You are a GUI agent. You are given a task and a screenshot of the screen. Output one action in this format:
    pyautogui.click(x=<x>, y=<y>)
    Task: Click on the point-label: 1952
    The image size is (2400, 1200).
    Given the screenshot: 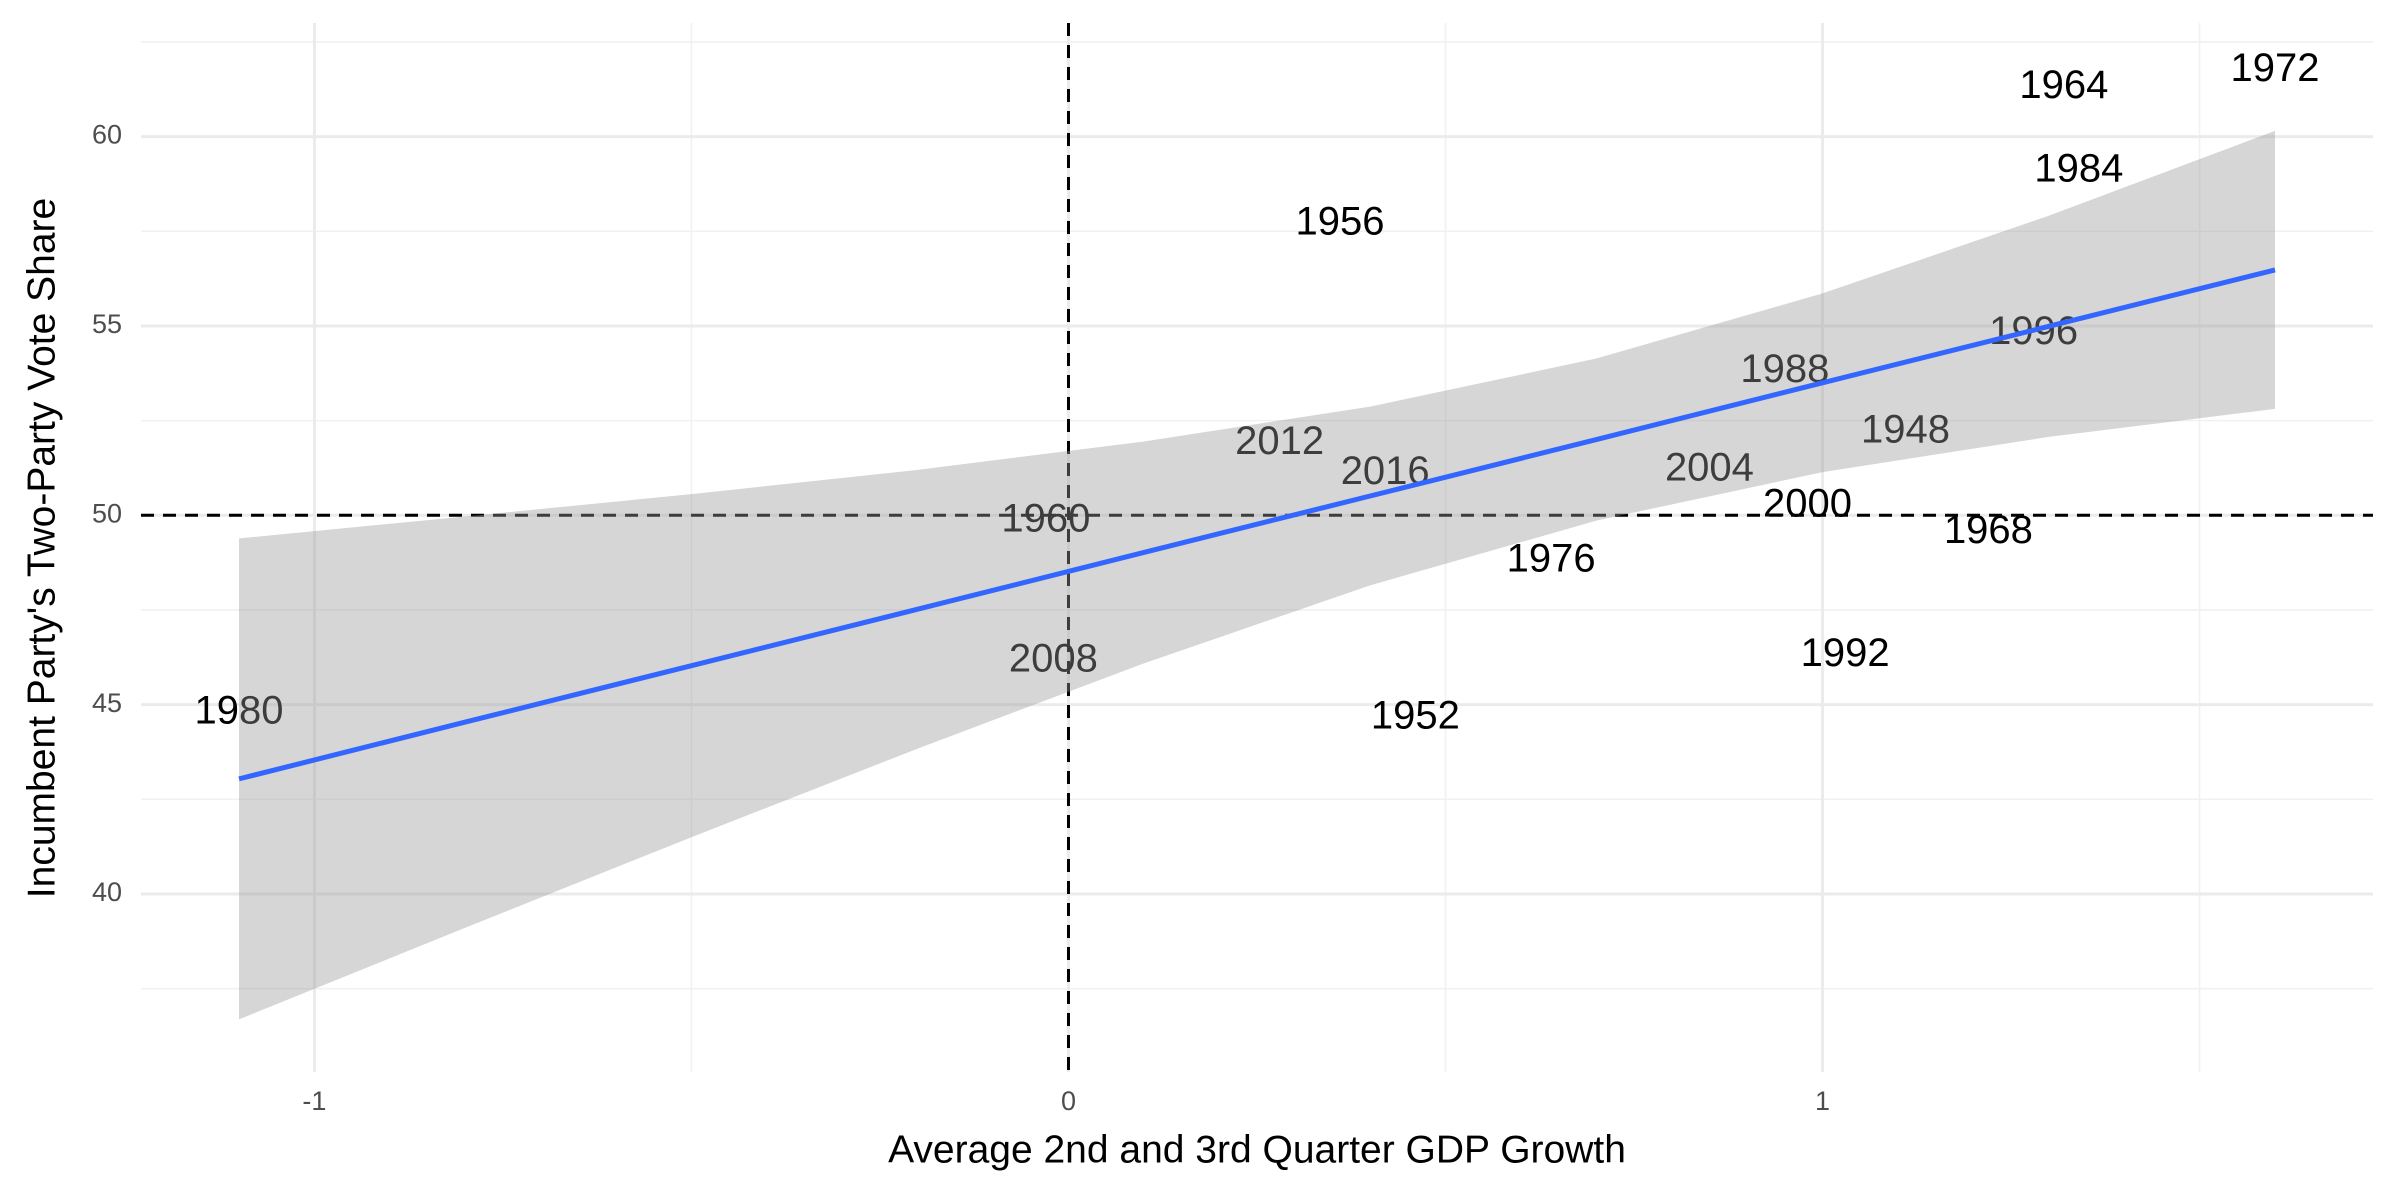 What is the action you would take?
    pyautogui.click(x=1415, y=715)
    